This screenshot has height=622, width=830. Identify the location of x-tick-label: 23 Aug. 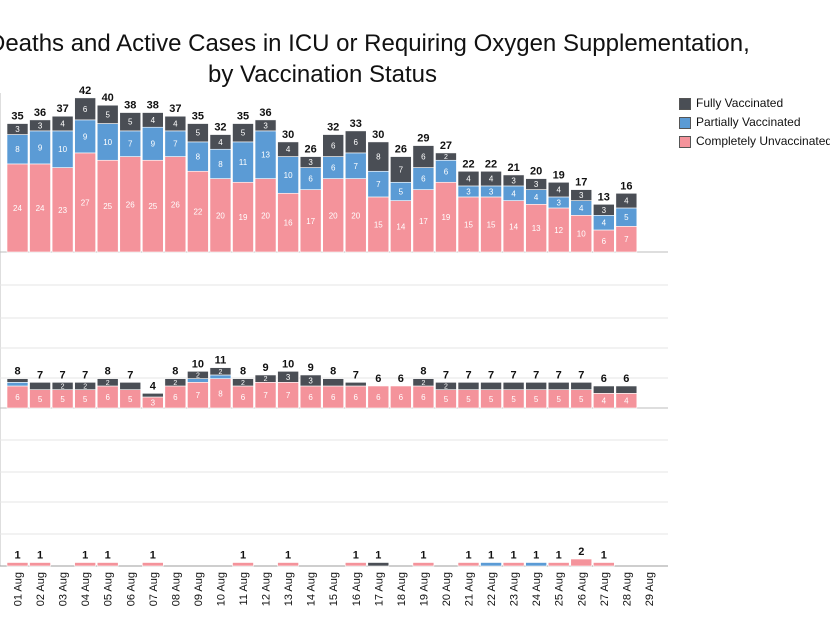
(515, 589).